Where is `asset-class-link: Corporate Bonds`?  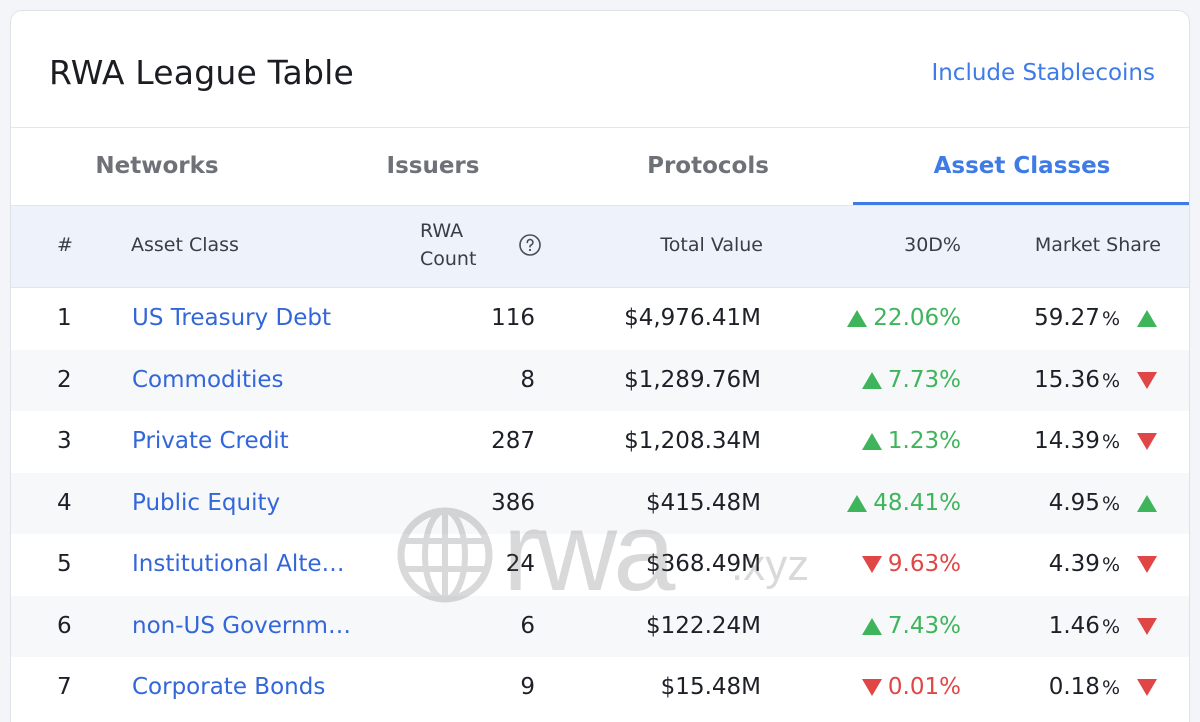
asset-class-link: Corporate Bonds is located at coordinates (229, 687).